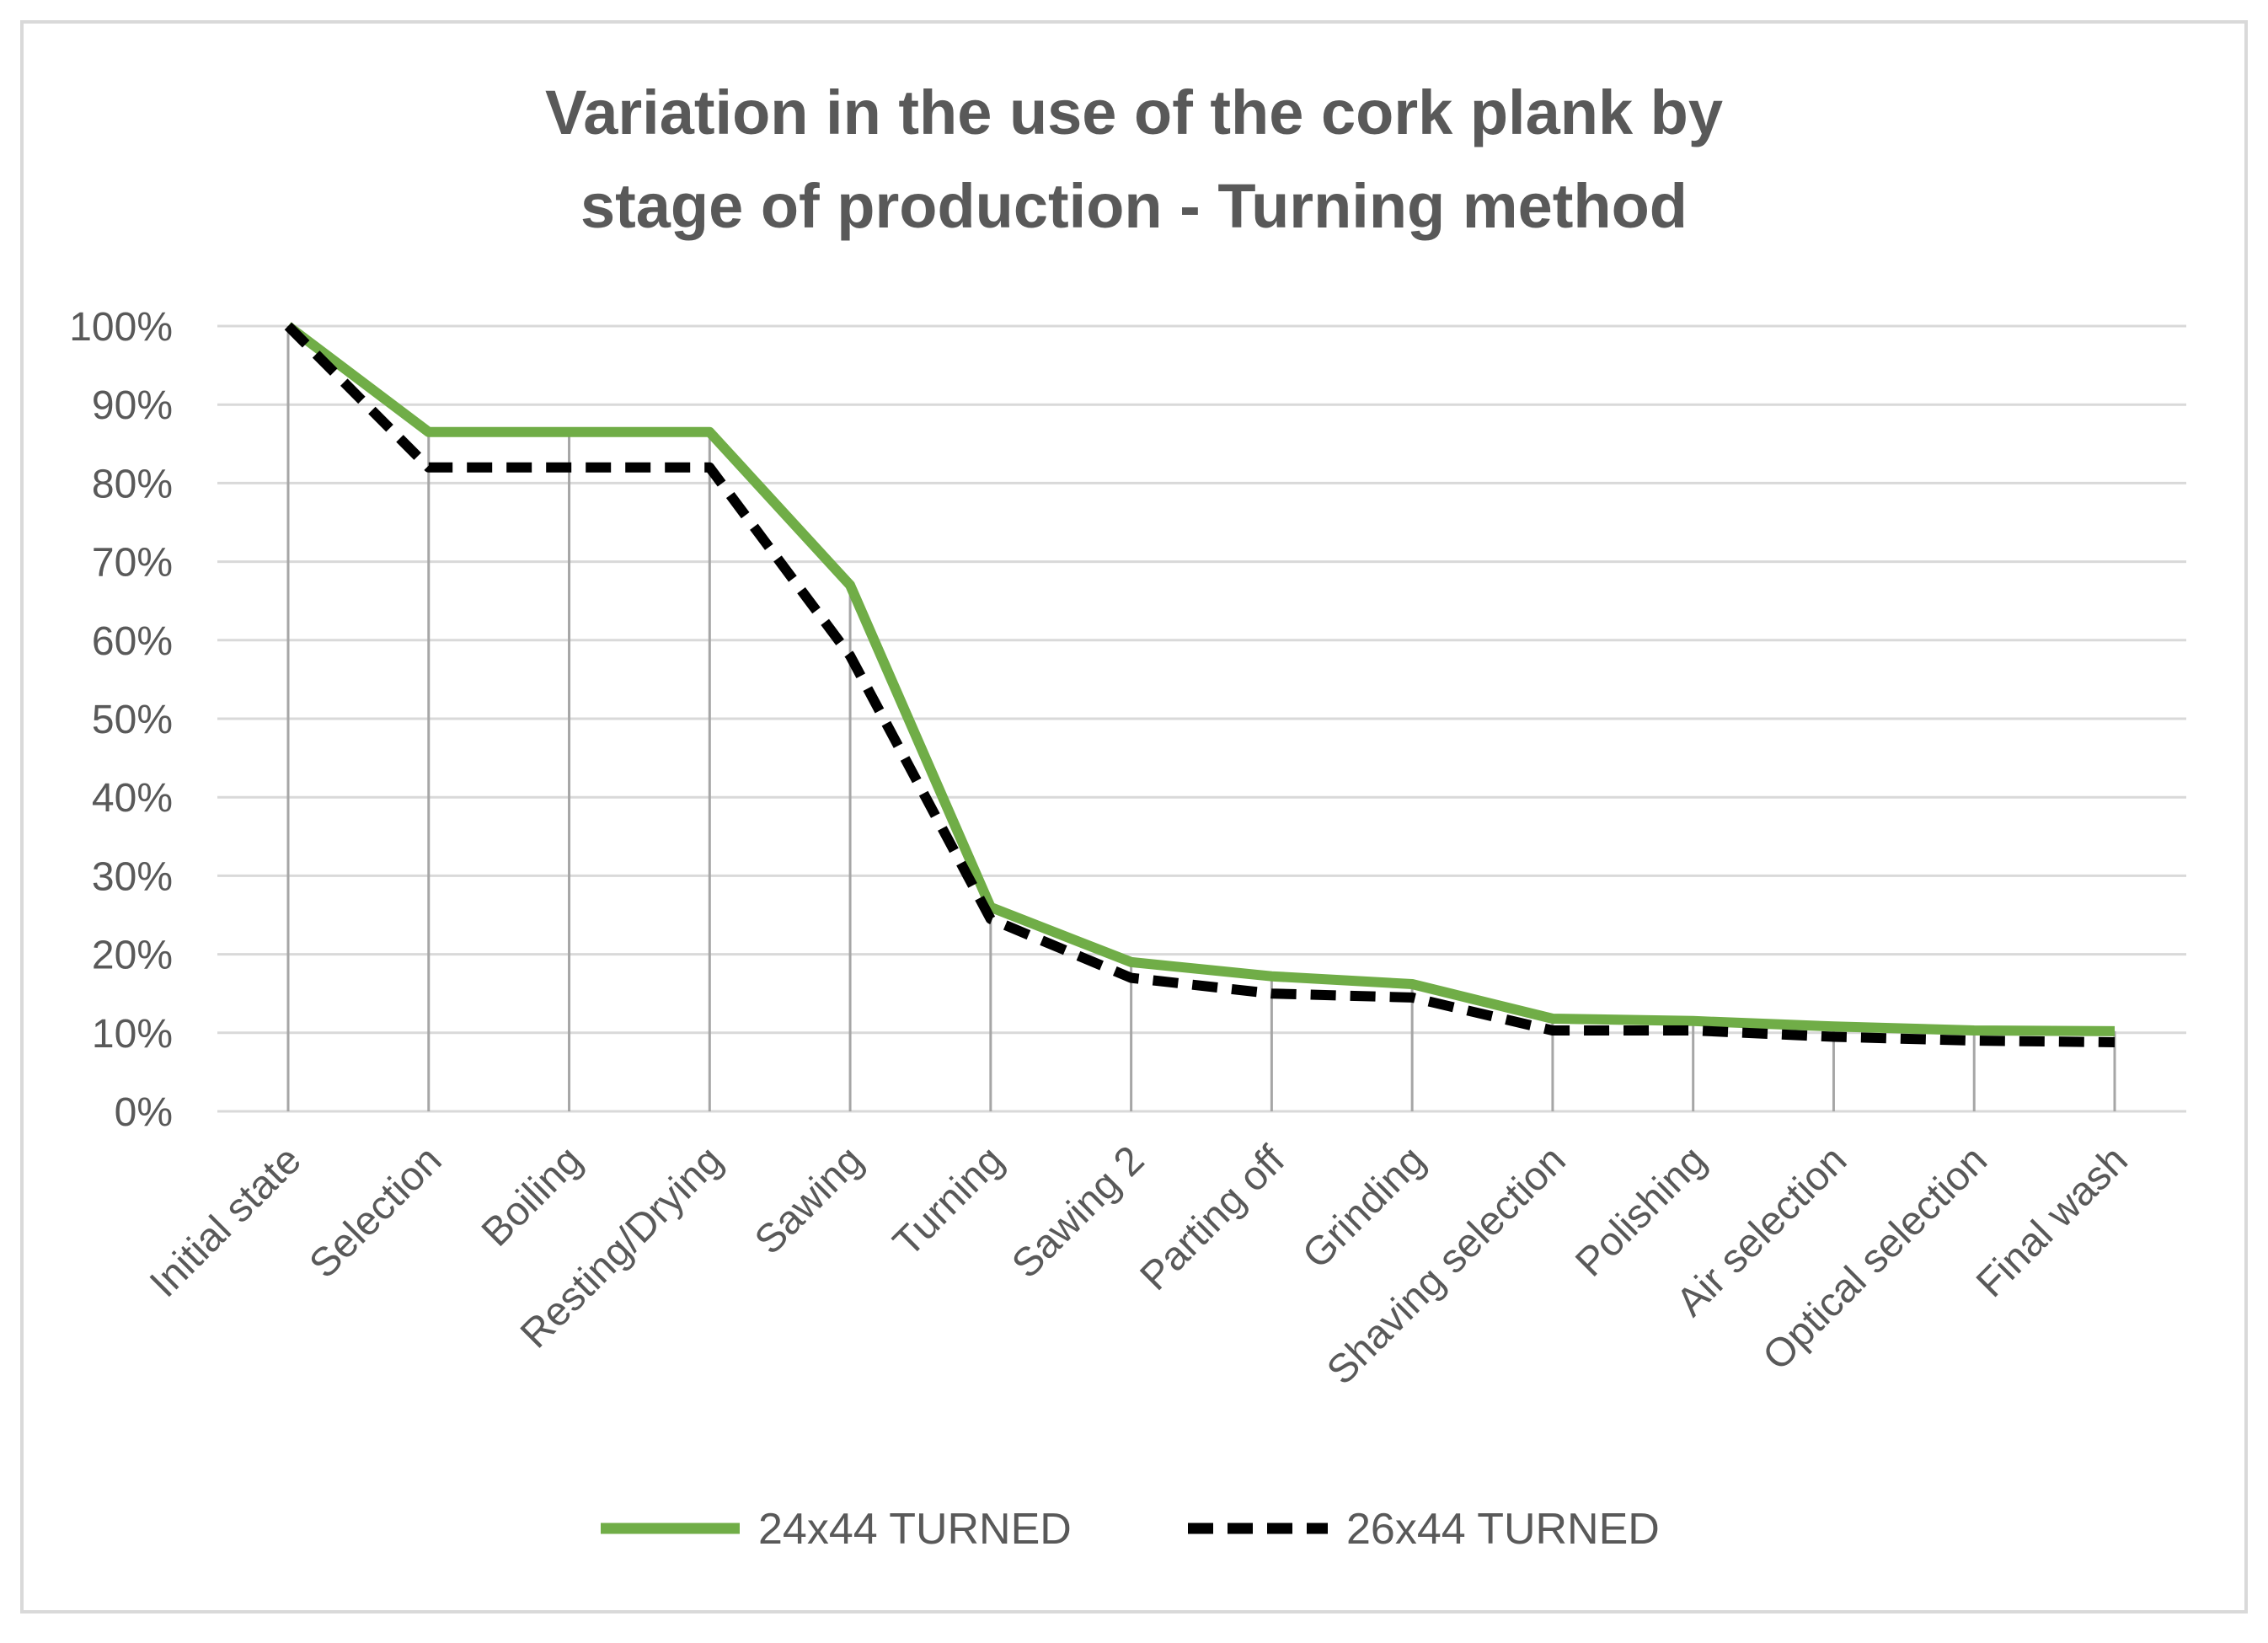 Image resolution: width=2268 pixels, height=1643 pixels. What do you see at coordinates (1503, 1529) in the screenshot?
I see `legend-label-26x44: 26x44 TURNED` at bounding box center [1503, 1529].